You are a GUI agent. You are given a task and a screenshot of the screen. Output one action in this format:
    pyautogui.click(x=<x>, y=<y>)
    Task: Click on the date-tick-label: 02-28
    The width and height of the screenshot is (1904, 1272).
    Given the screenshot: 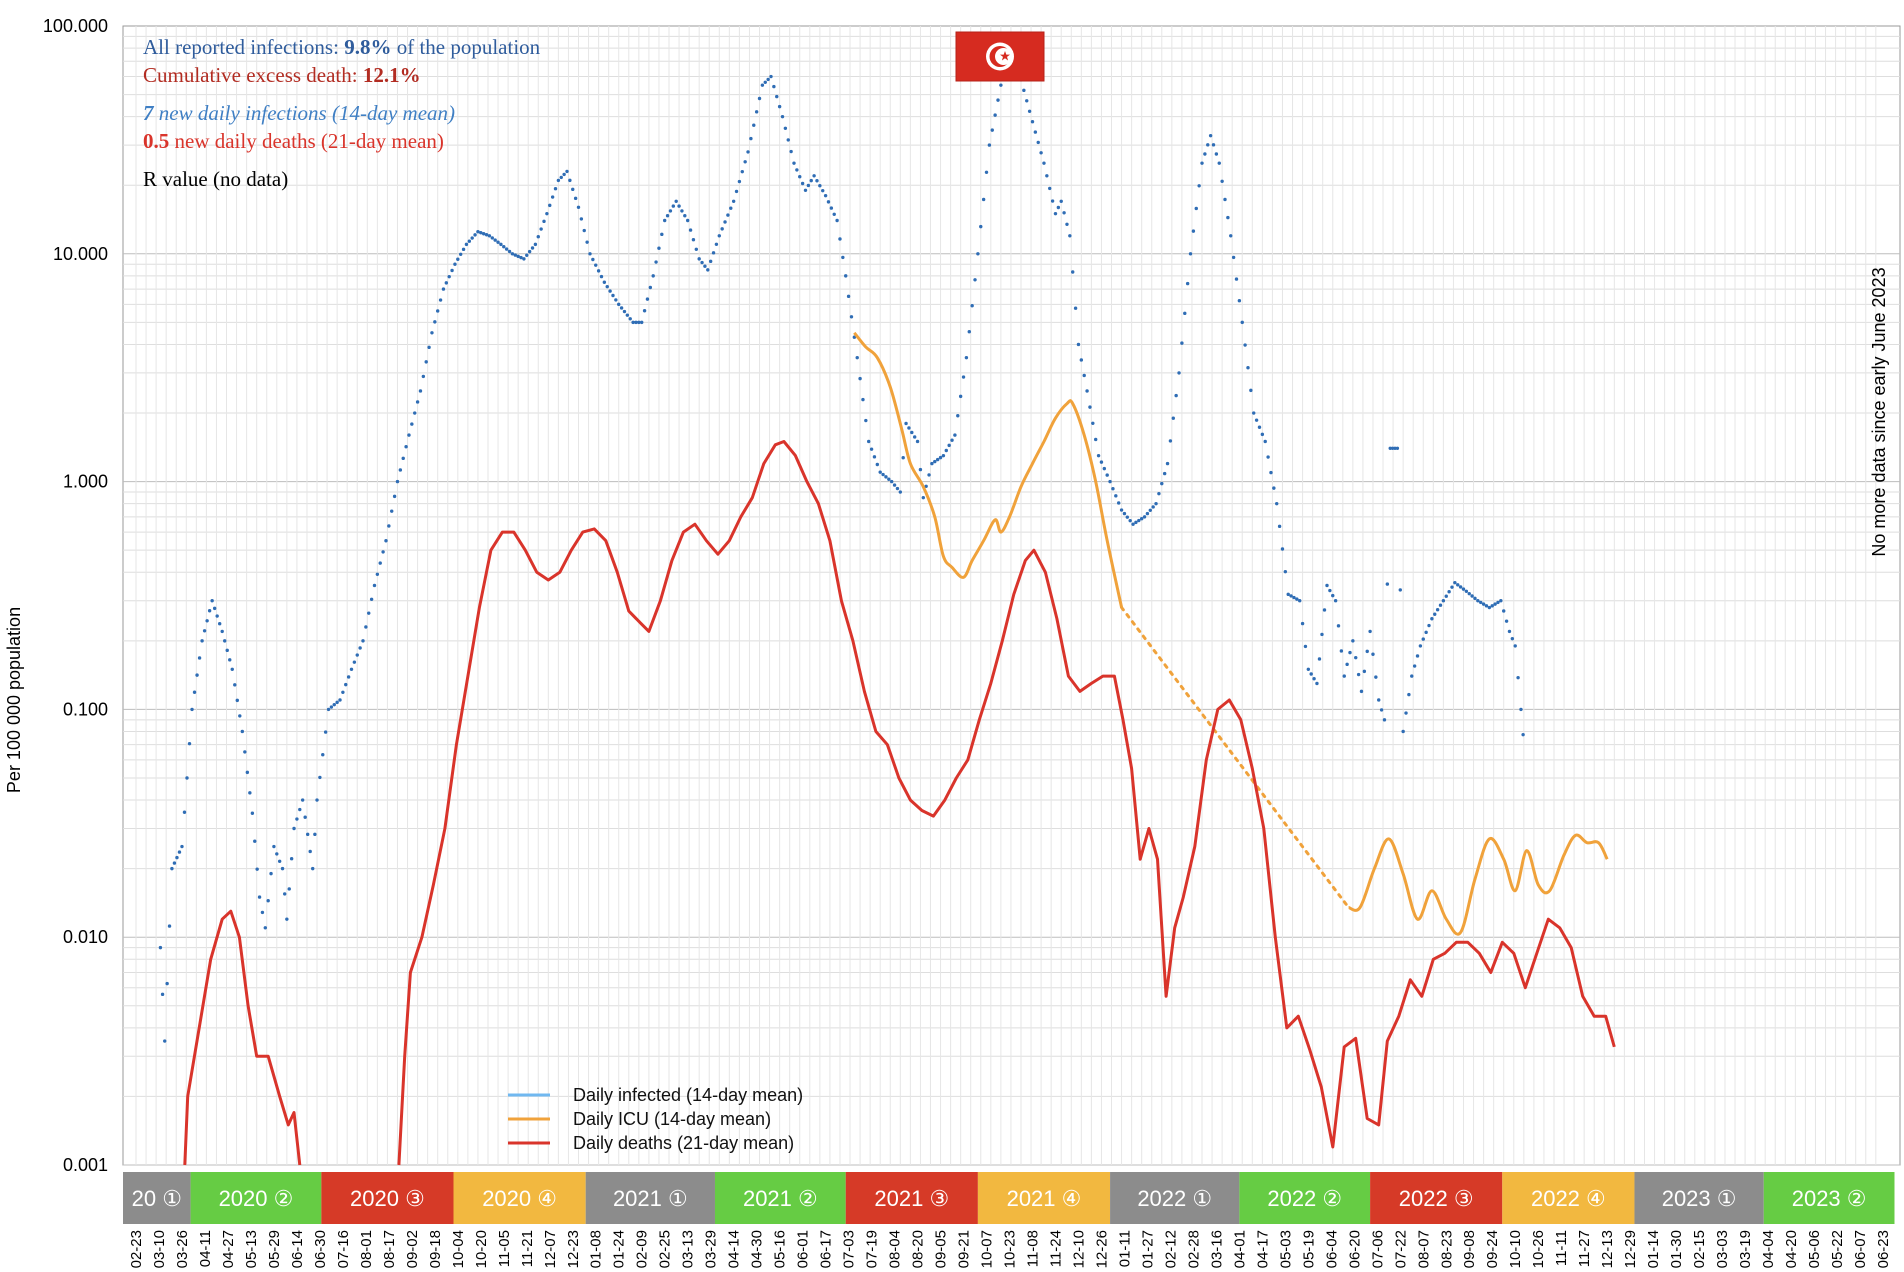 What is the action you would take?
    pyautogui.click(x=1193, y=1249)
    